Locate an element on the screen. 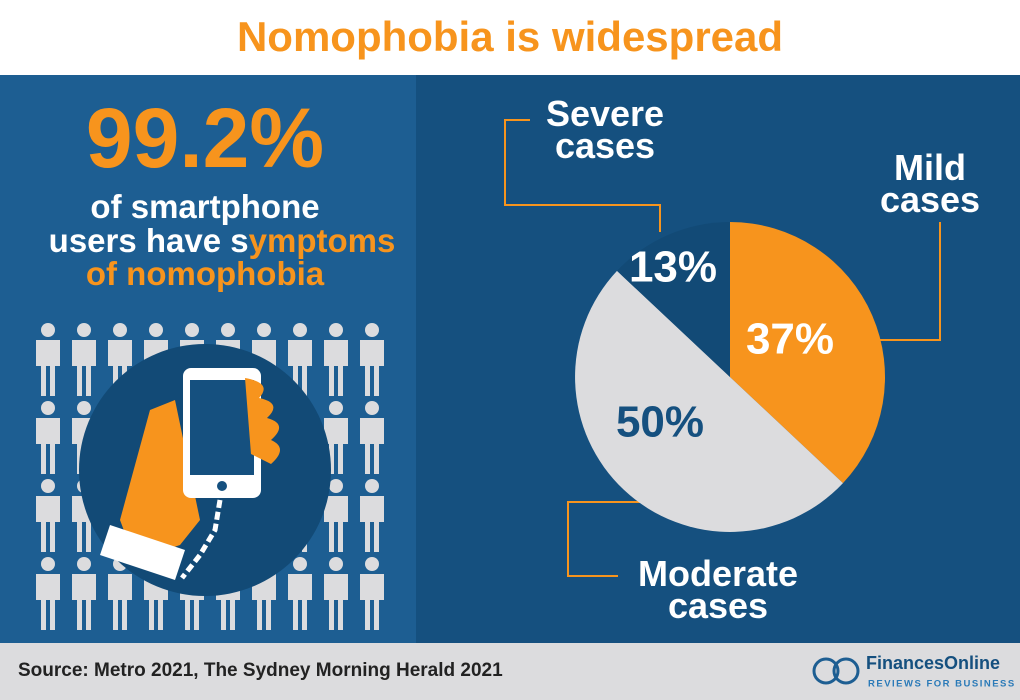  title: Nomophobia is widespread is located at coordinates (510, 36).